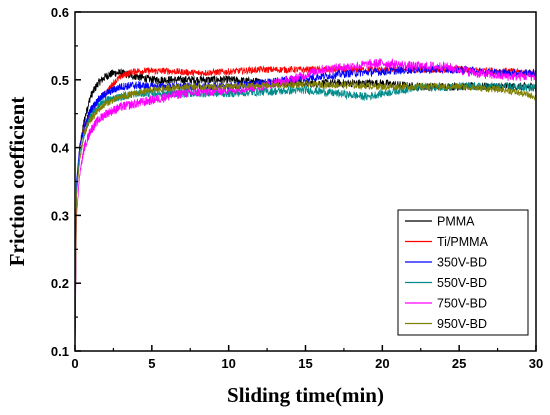  Describe the element at coordinates (228, 363) in the screenshot. I see `x-tick-label: 10` at that location.